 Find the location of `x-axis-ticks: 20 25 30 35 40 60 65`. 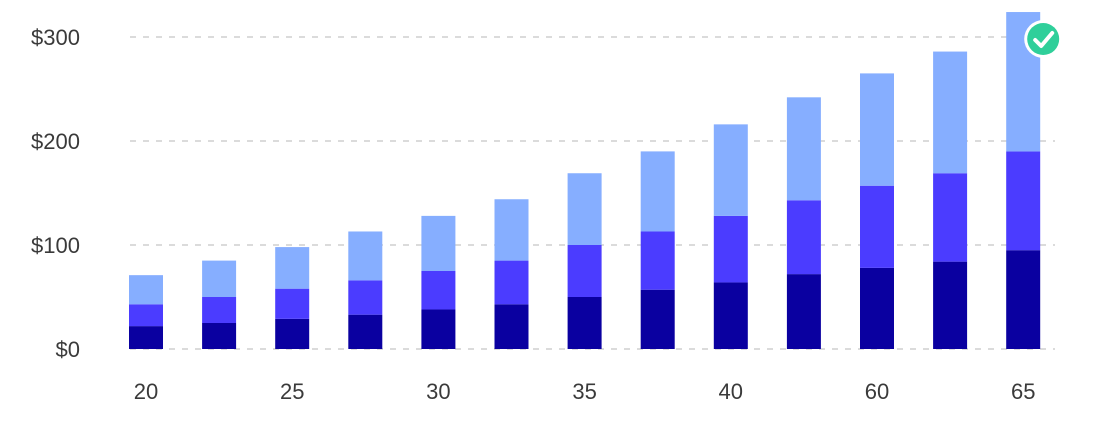

x-axis-ticks: 20 25 30 35 40 60 65 is located at coordinates (585, 391).